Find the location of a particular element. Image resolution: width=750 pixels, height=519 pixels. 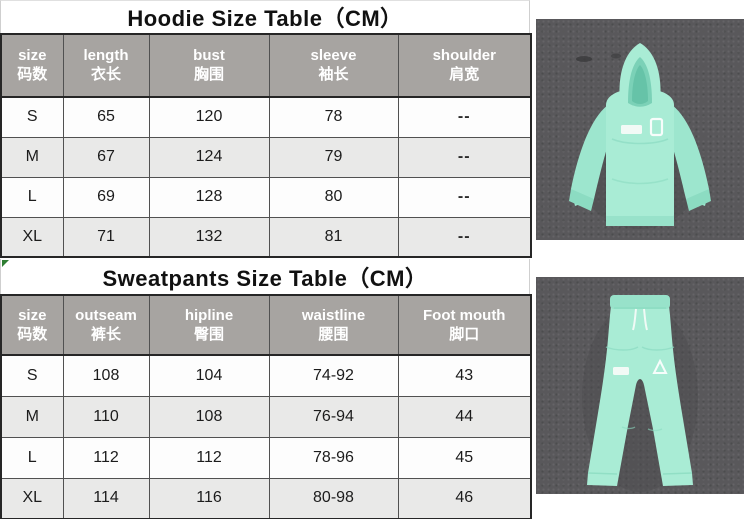

header-en: hipline is located at coordinates (209, 315).